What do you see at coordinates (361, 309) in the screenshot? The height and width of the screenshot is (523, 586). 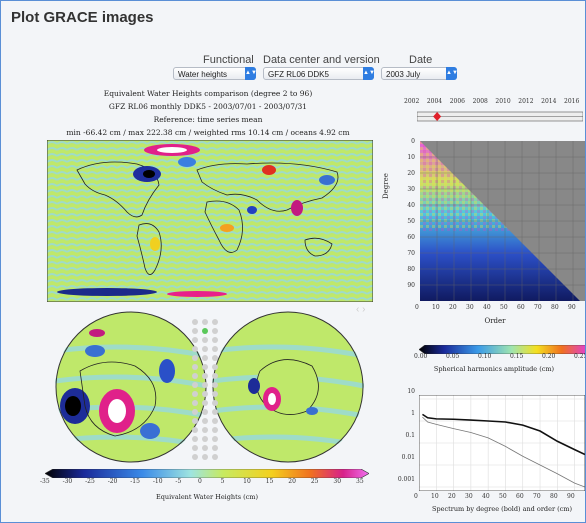 I see `nav-arrows-icon: ‹ ›` at bounding box center [361, 309].